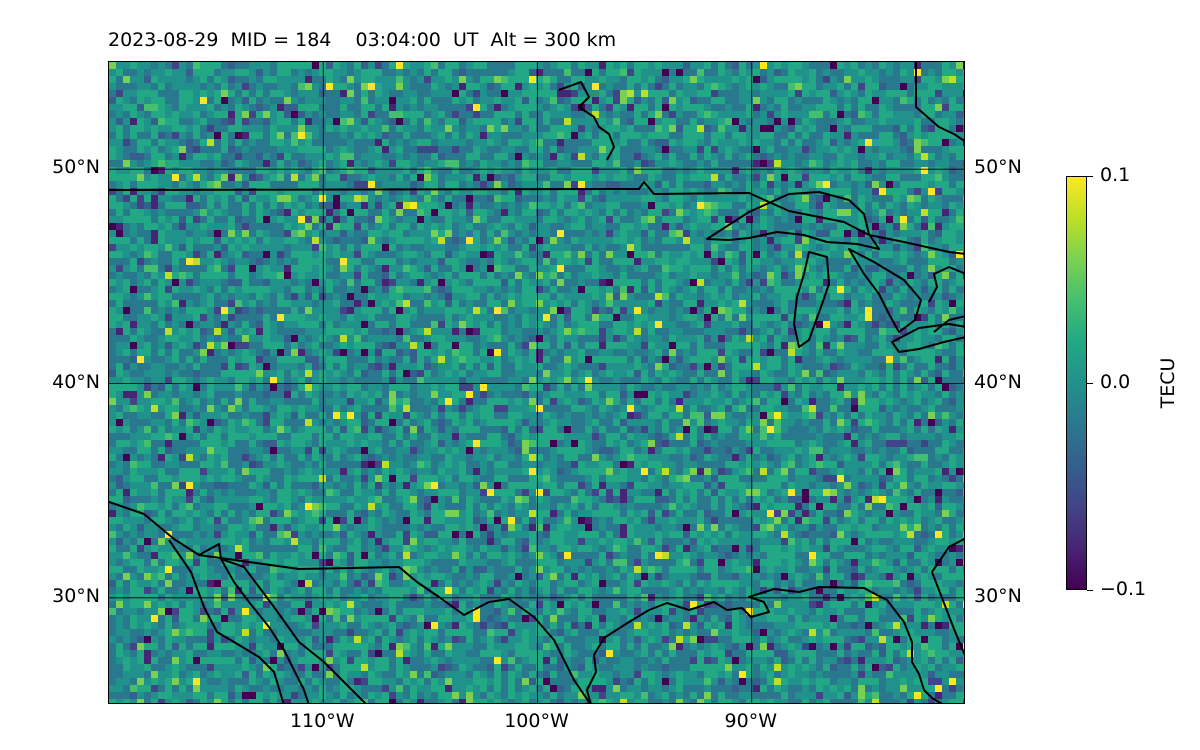  Describe the element at coordinates (885, 290) in the screenshot. I see `lake-huron` at that location.